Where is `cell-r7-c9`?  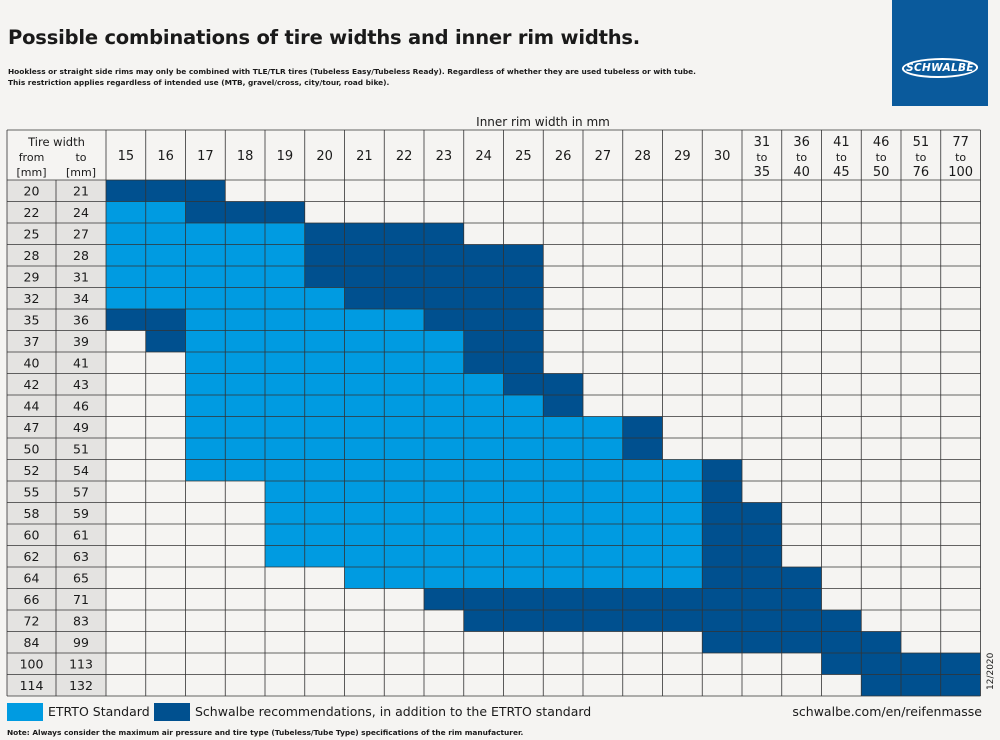 cell-r7-c9 is located at coordinates (483, 341).